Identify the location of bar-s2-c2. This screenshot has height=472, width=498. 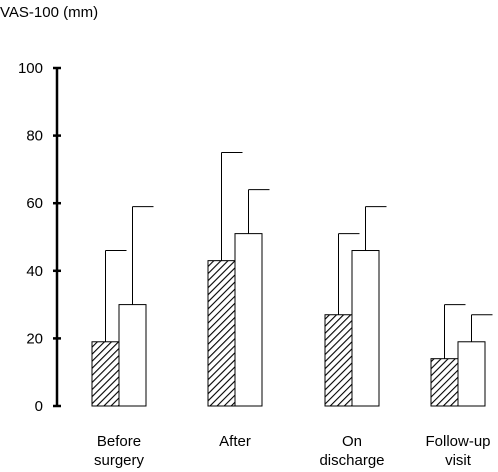
(248, 320).